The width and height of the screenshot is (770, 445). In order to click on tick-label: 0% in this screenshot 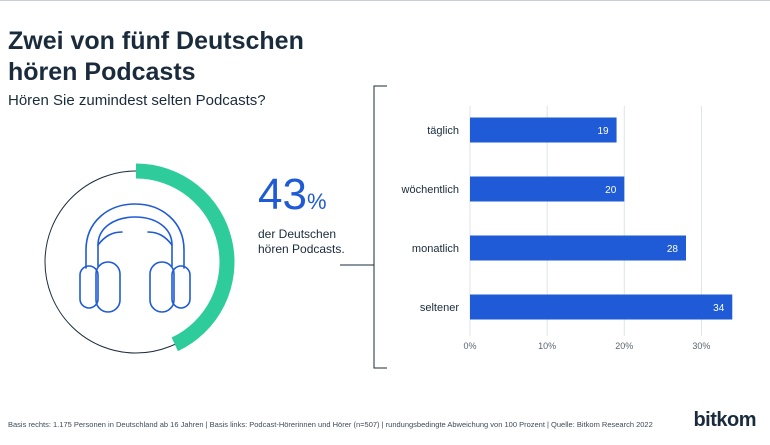, I will do `click(469, 346)`.